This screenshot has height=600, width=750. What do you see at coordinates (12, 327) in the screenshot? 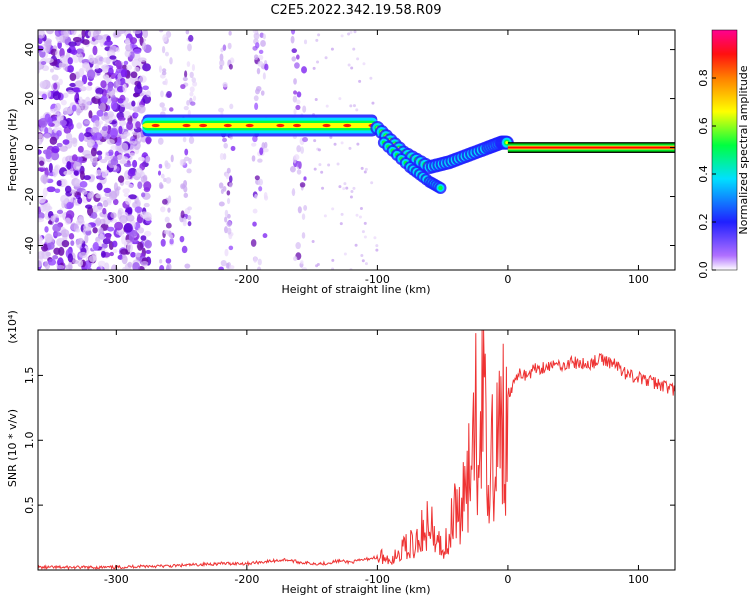
I see `snr-scale-label: (x10⁴)` at bounding box center [12, 327].